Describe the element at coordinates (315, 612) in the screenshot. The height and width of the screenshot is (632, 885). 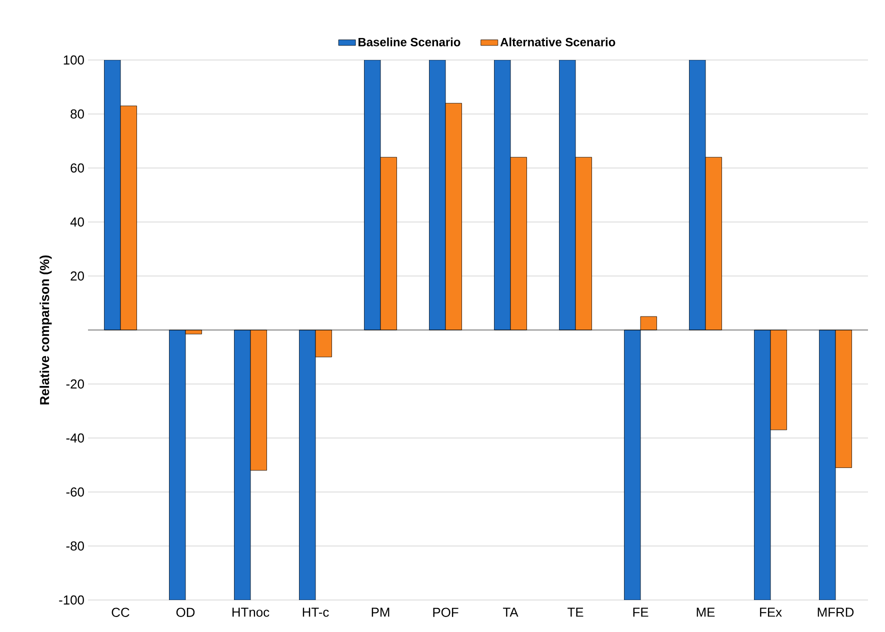
I see `x-tick-label: HT-c` at that location.